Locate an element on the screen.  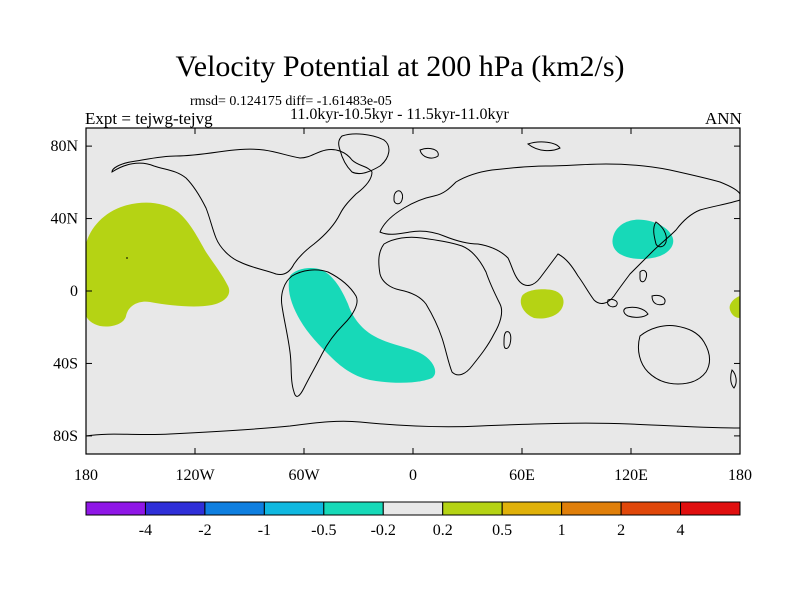
lon-tick-label: 0 is located at coordinates (413, 475).